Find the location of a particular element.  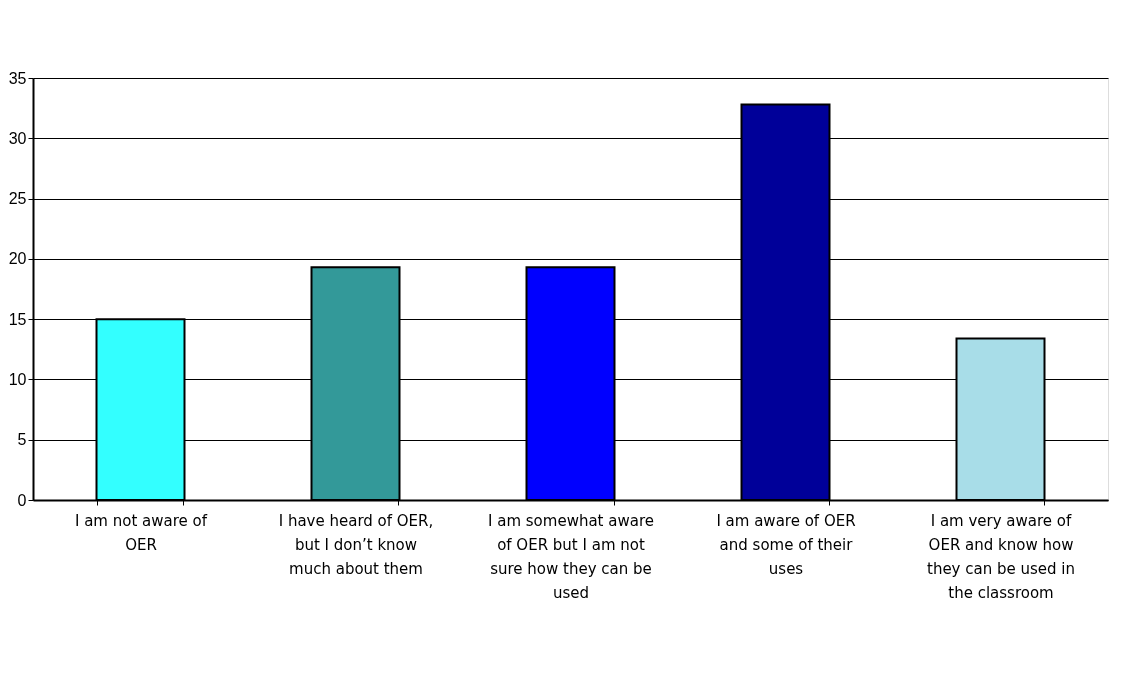

y-tick-label: 20 is located at coordinates (17, 259).